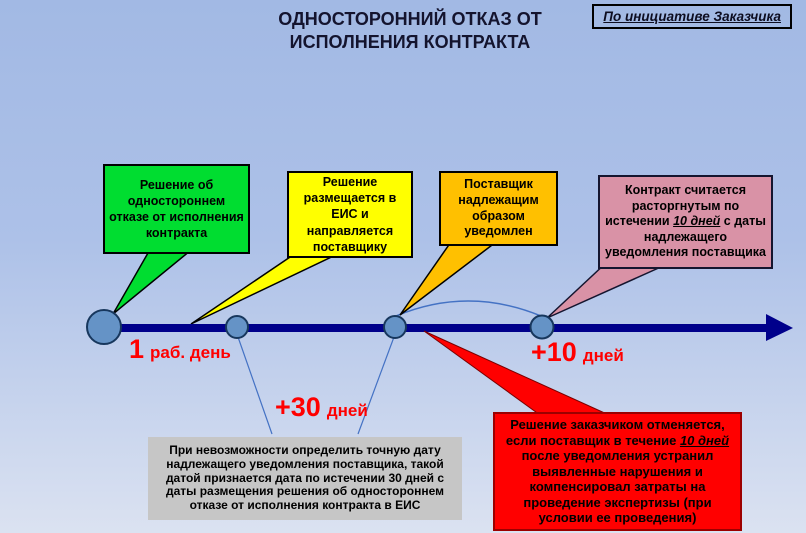 The height and width of the screenshot is (533, 806). I want to click on initiative-label: По инициативе Заказчика, so click(692, 16).